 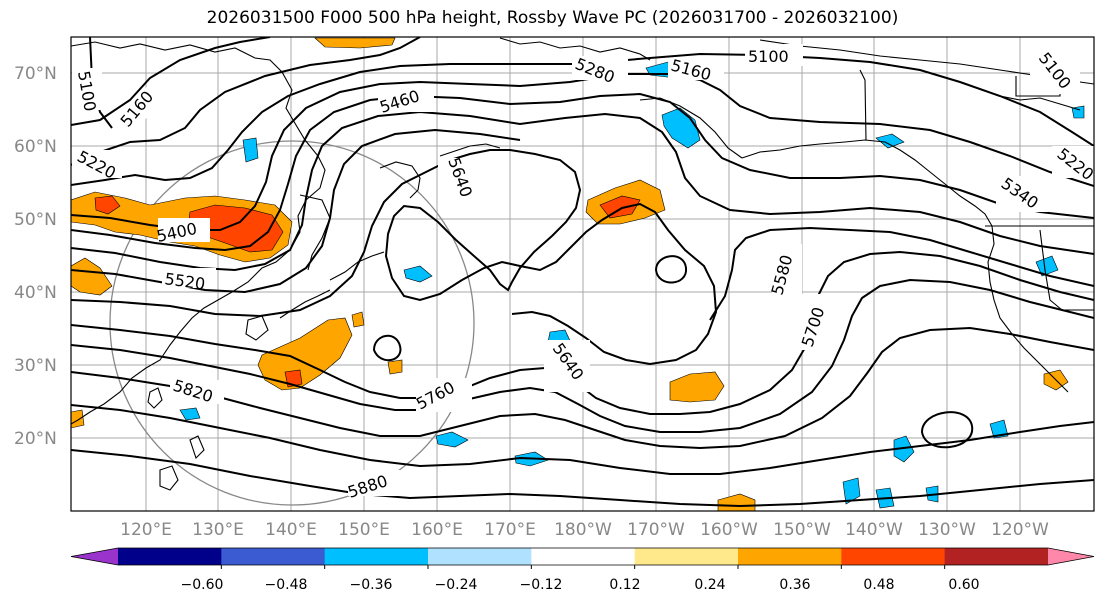 I want to click on lat-label: 20°N, so click(x=35, y=439).